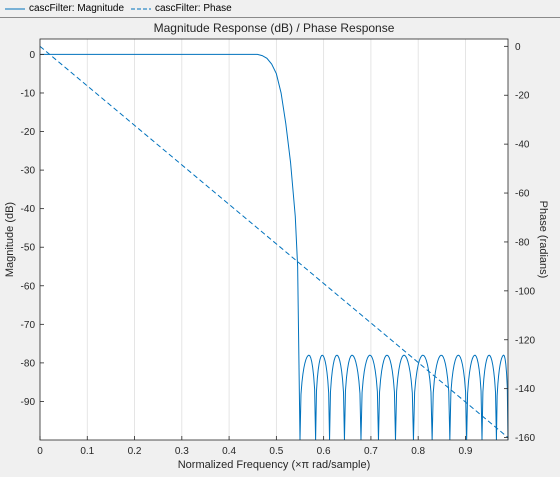  Describe the element at coordinates (141, 9) in the screenshot. I see `dashed-line-icon` at that location.